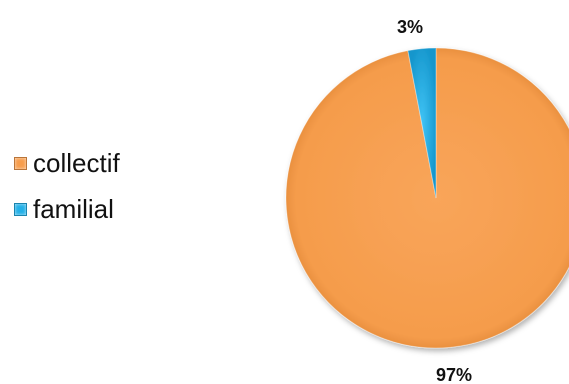  Describe the element at coordinates (20, 209) in the screenshot. I see `legend-swatch-familial` at that location.